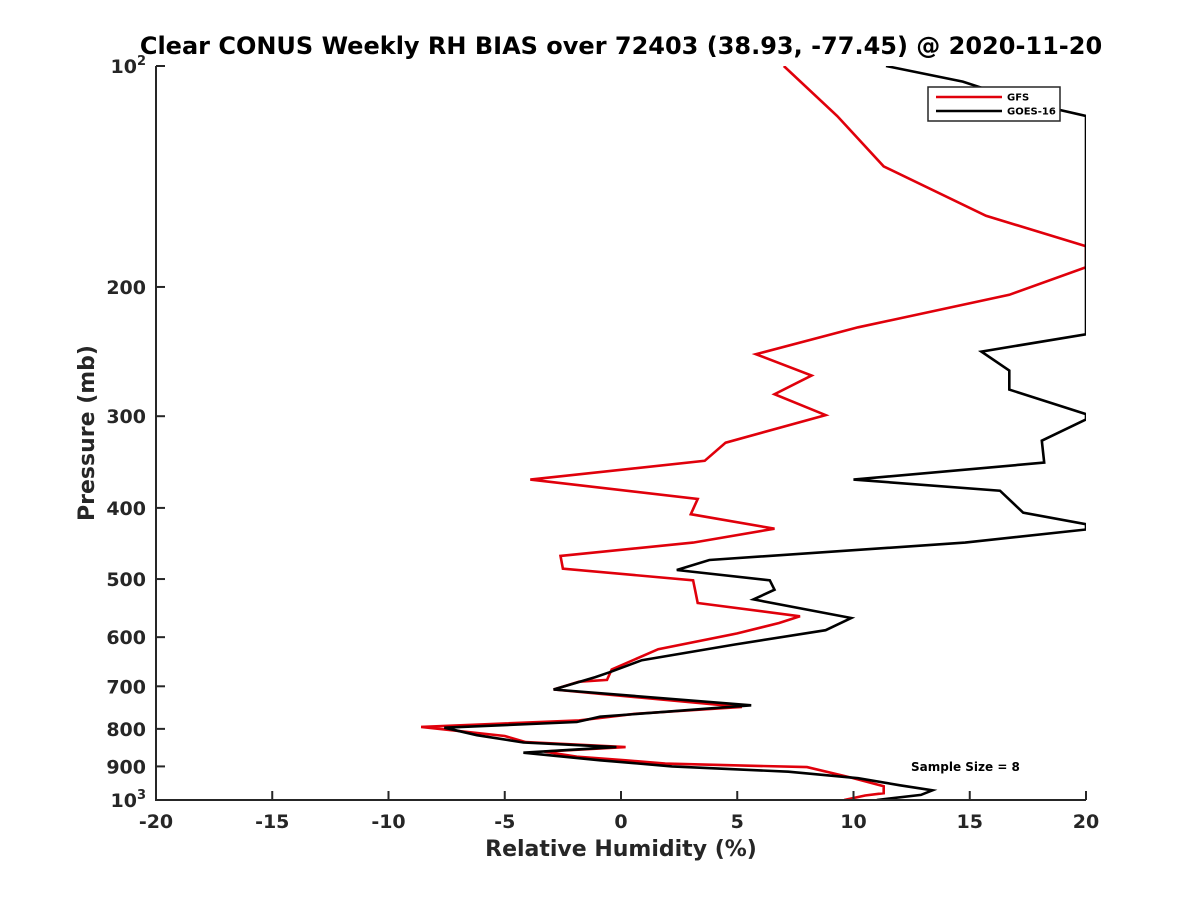  Describe the element at coordinates (620, 822) in the screenshot. I see `x-tick-label: 0` at that location.